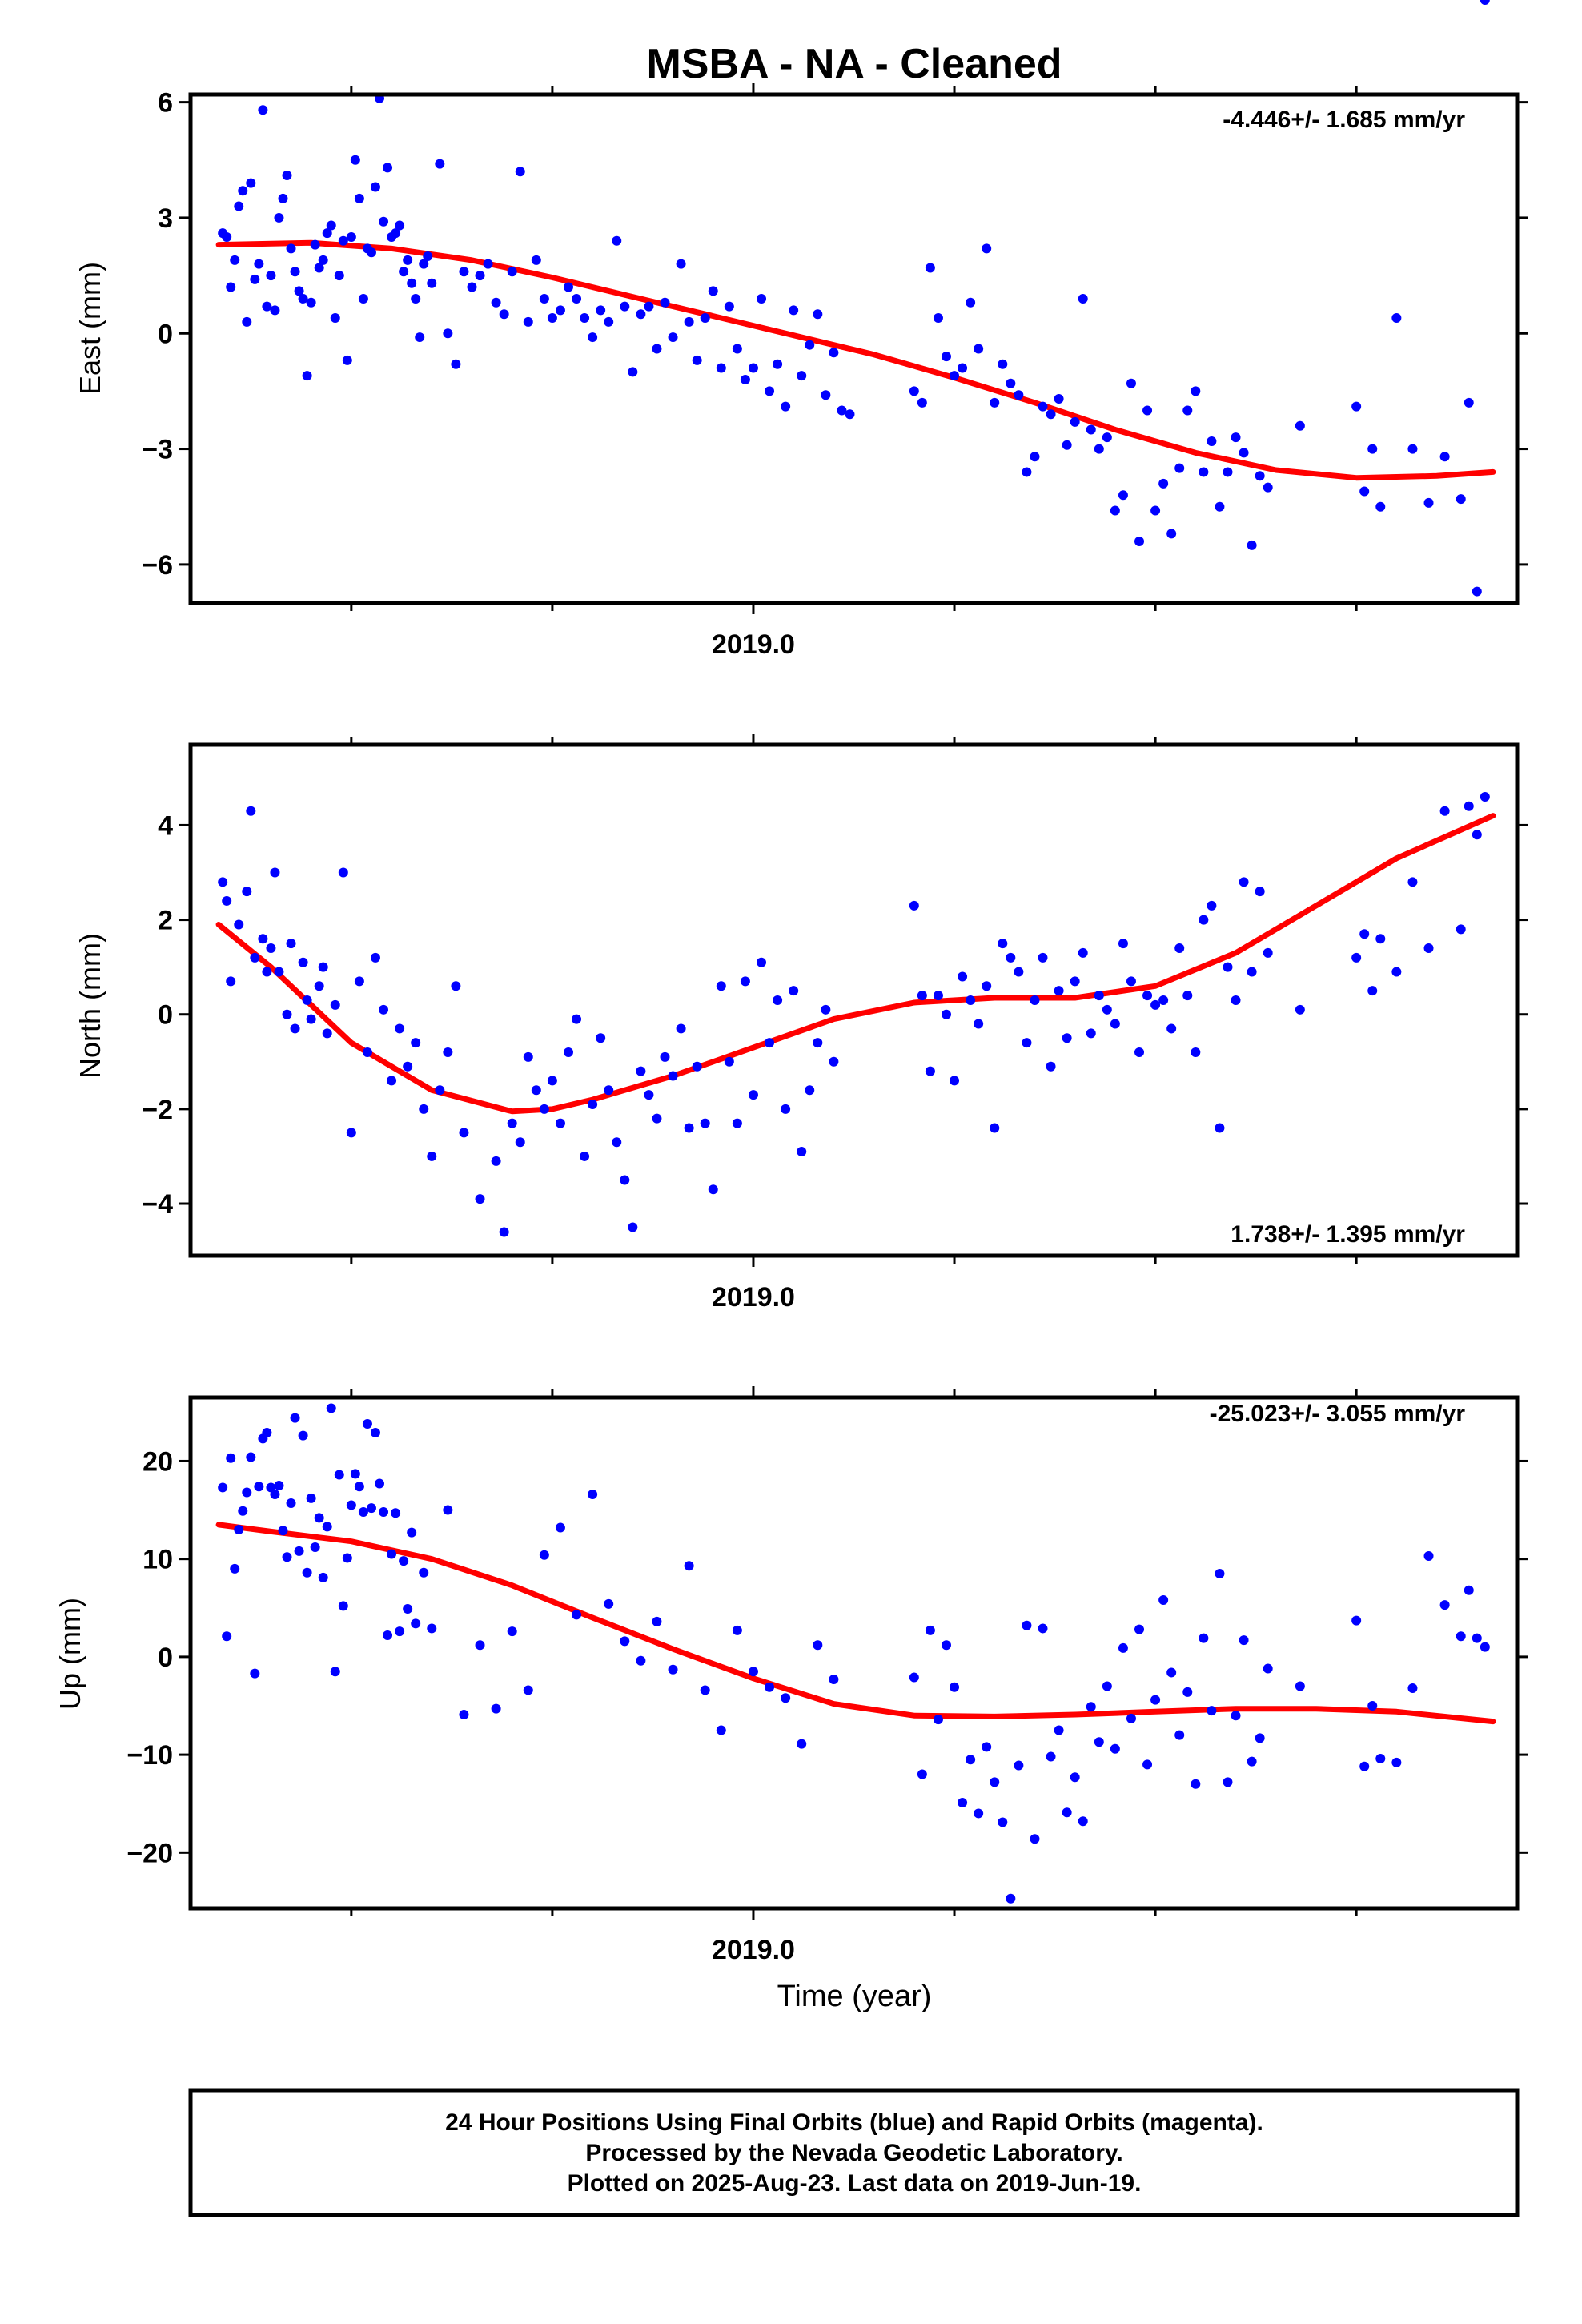 The height and width of the screenshot is (2324, 1582). Describe the element at coordinates (1344, 120) in the screenshot. I see `east-rate: -4.446+/- 1.685 mm/yr` at that location.